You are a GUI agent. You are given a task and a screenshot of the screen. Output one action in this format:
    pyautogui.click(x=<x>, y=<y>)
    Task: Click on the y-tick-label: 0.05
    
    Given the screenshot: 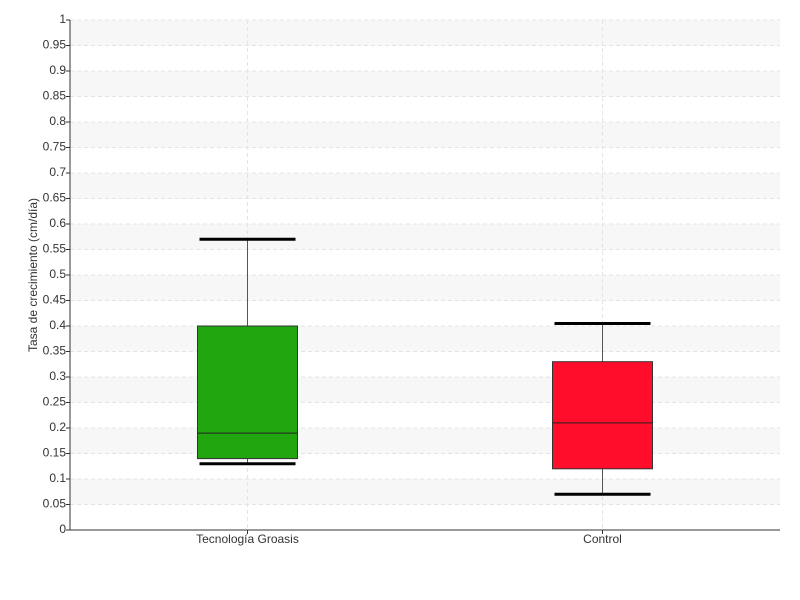 What is the action you would take?
    pyautogui.click(x=55, y=504)
    